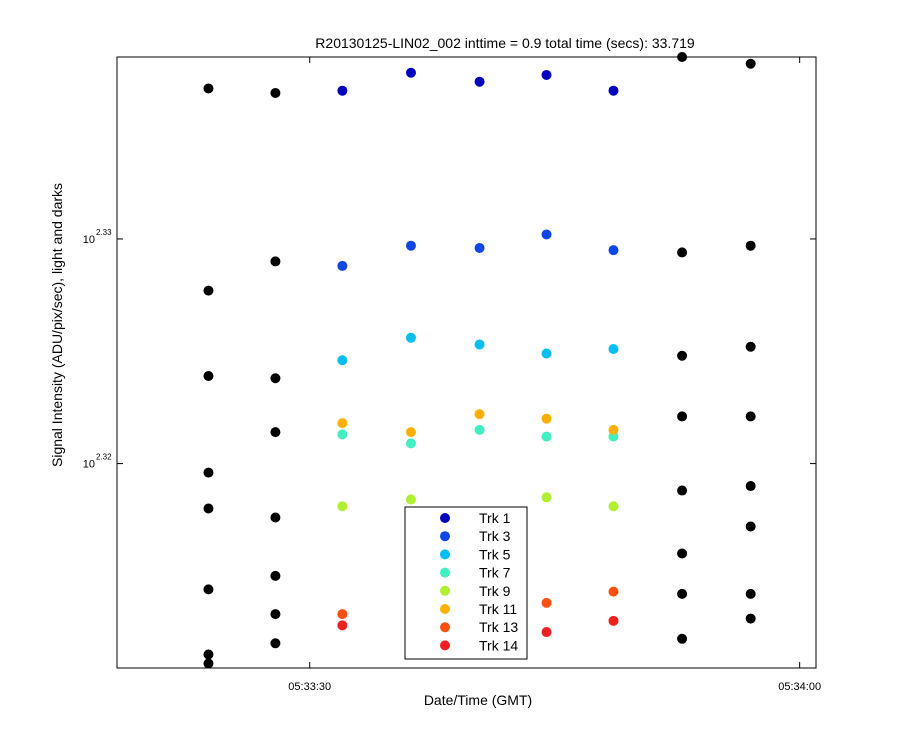 This screenshot has width=900, height=750. Describe the element at coordinates (478, 700) in the screenshot. I see `x-axis-label: Date/Time (GMT)` at that location.